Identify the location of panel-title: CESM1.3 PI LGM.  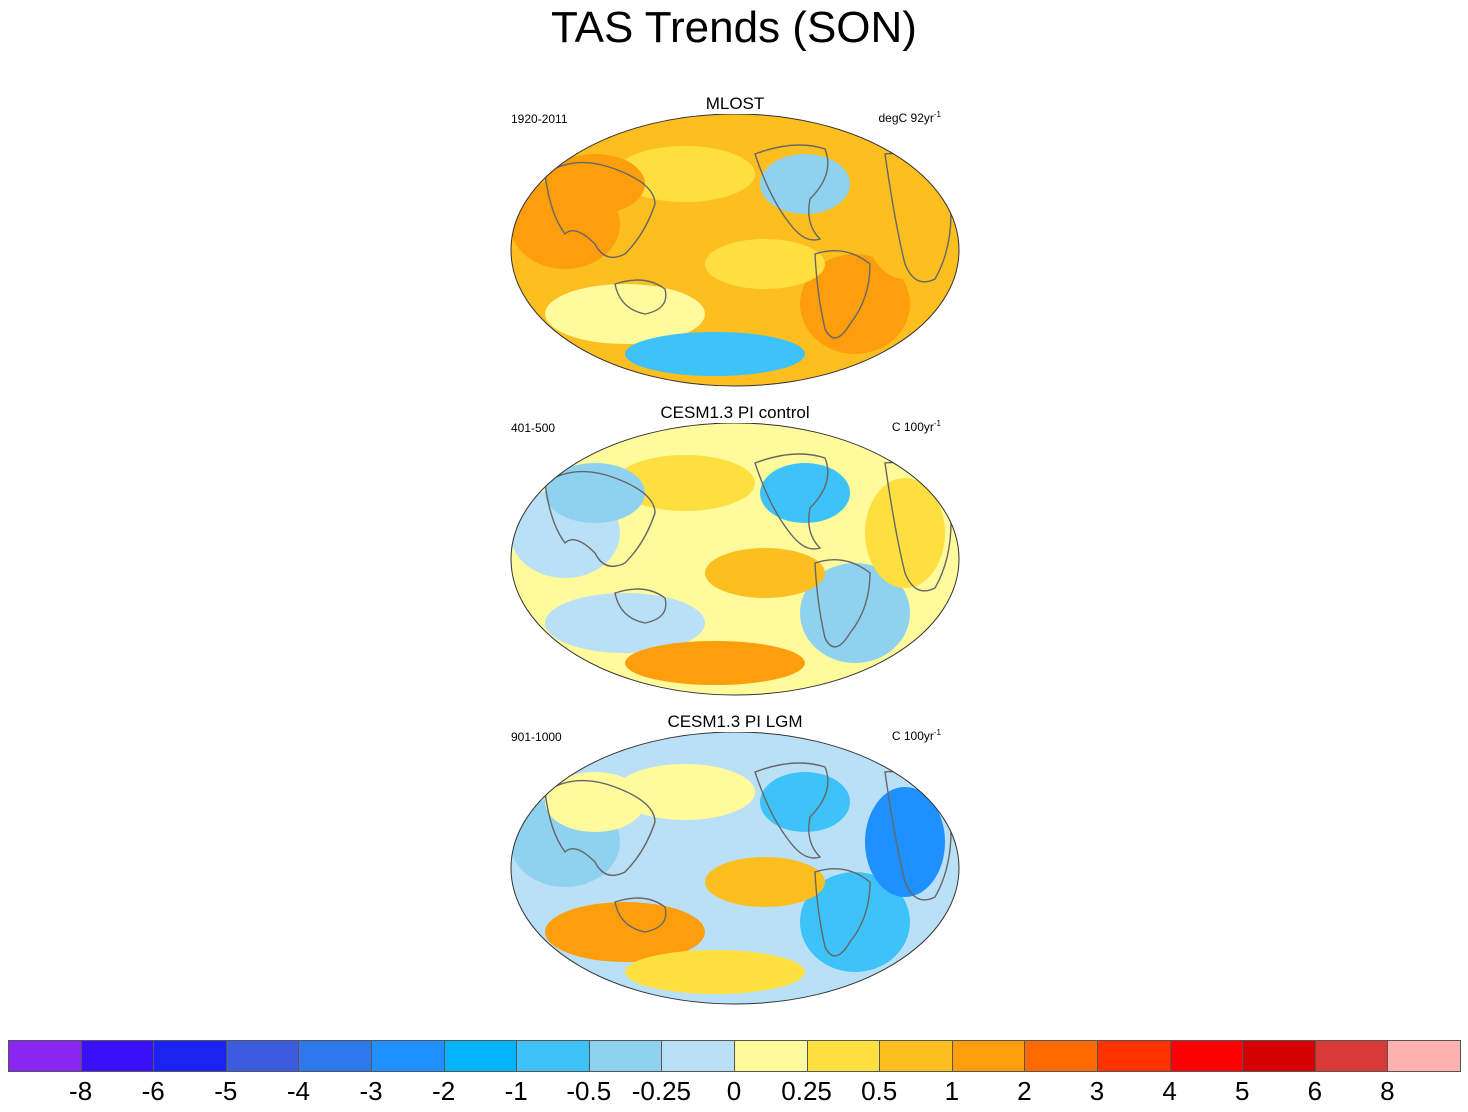
(735, 721).